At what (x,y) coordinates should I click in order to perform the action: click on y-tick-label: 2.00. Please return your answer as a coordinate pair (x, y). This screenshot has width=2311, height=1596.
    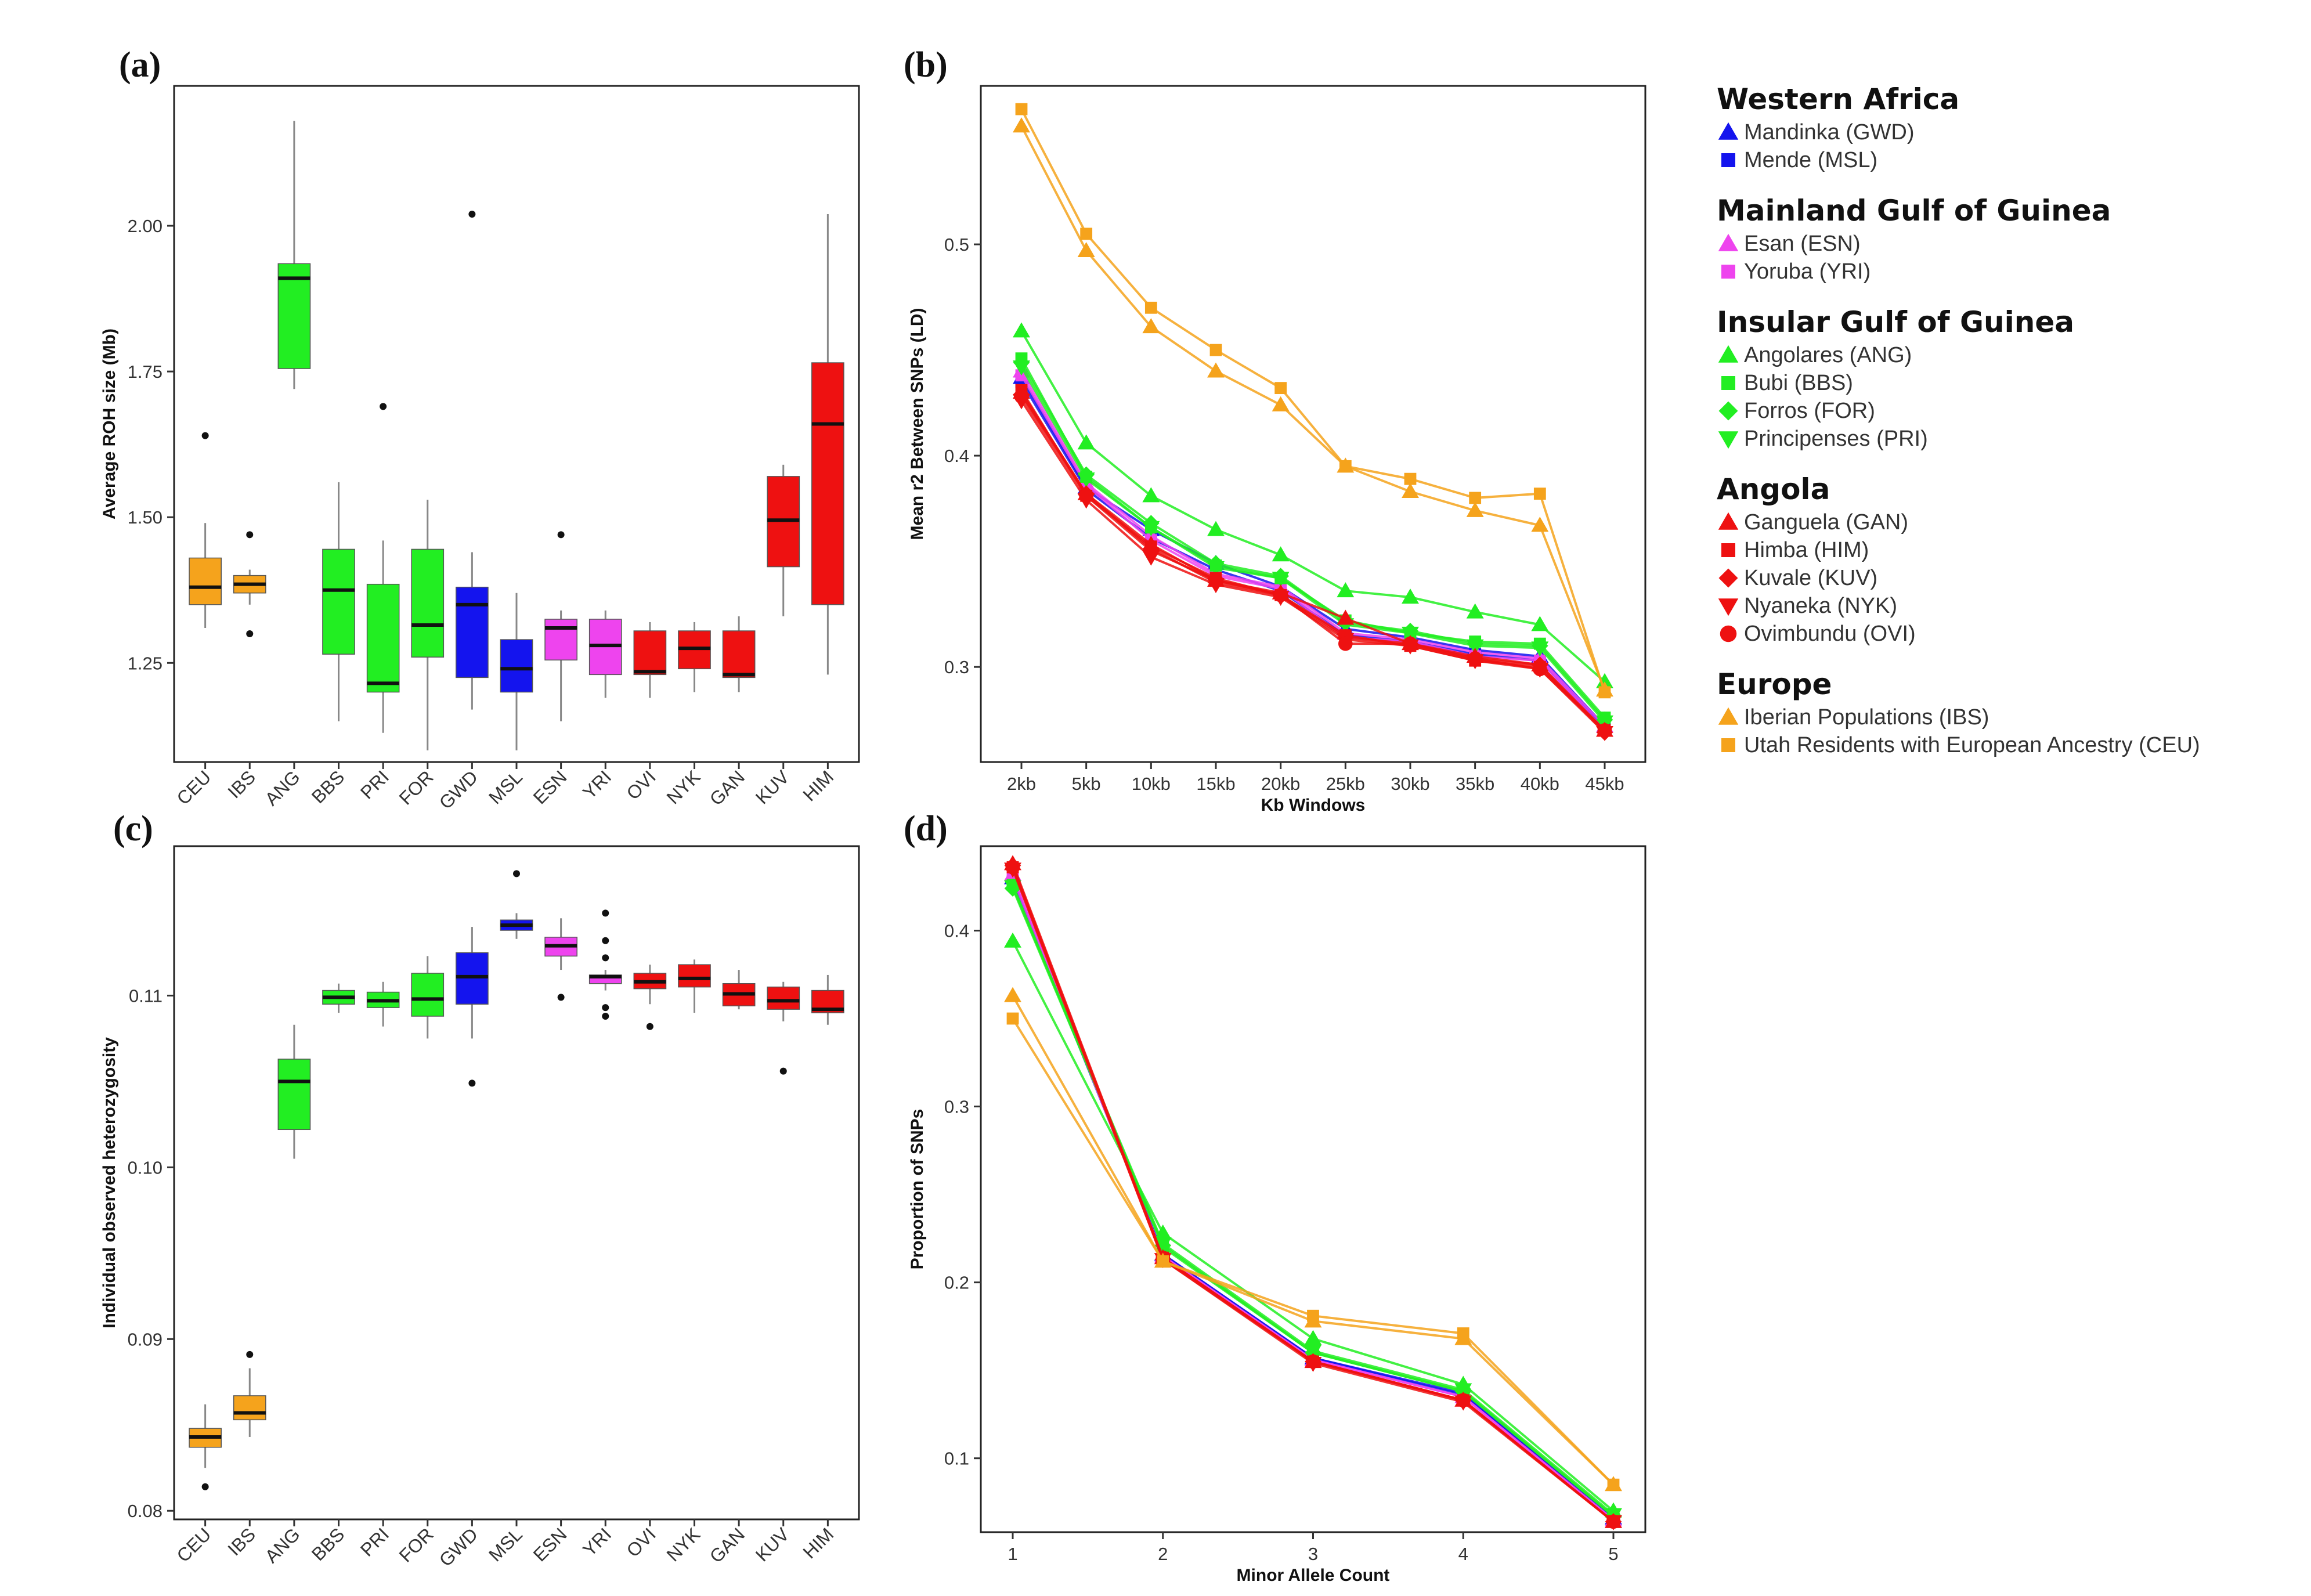
    Looking at the image, I should click on (145, 226).